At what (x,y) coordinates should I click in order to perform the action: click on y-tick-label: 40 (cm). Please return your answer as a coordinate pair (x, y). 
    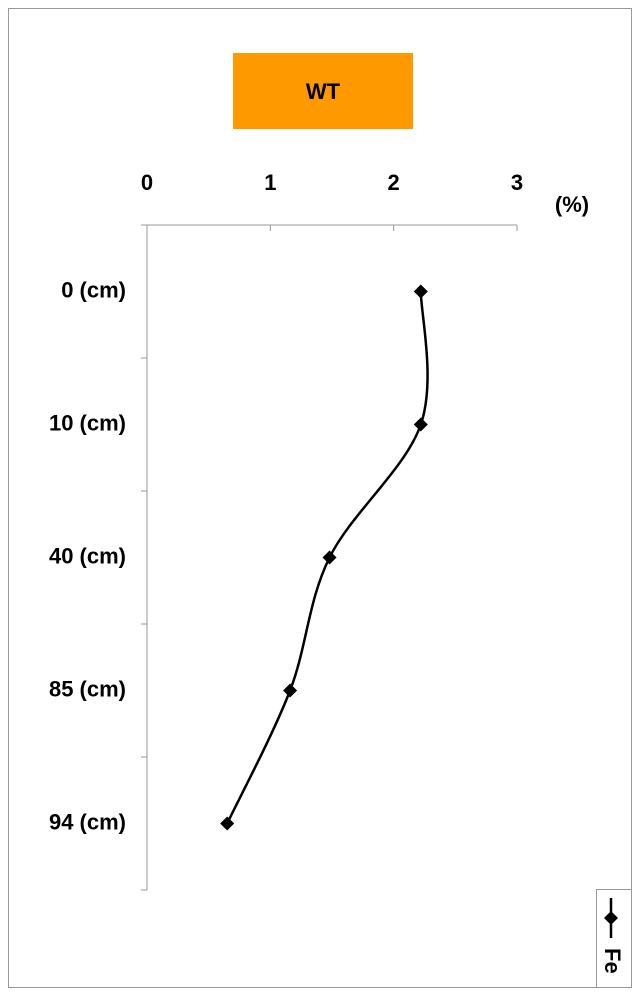
    Looking at the image, I should click on (87, 555).